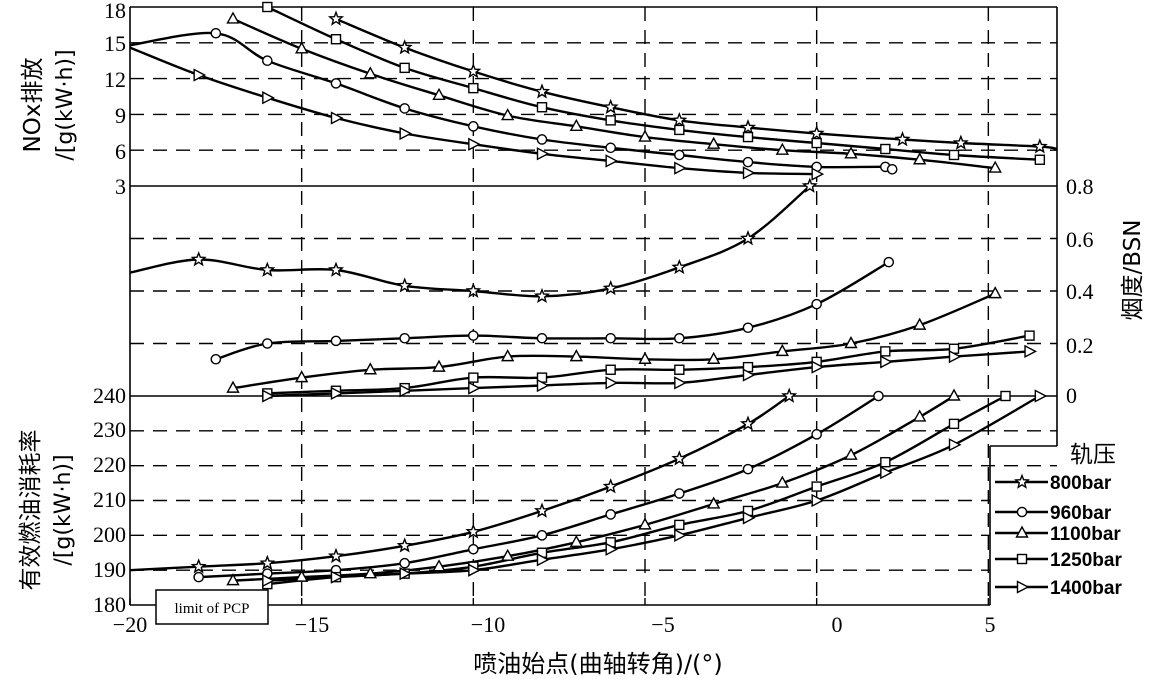 The height and width of the screenshot is (679, 1160). What do you see at coordinates (1058, 520) in the screenshot?
I see `legend: 轨压 800bar 960bar 1100bar 1250bar 1400bar` at bounding box center [1058, 520].